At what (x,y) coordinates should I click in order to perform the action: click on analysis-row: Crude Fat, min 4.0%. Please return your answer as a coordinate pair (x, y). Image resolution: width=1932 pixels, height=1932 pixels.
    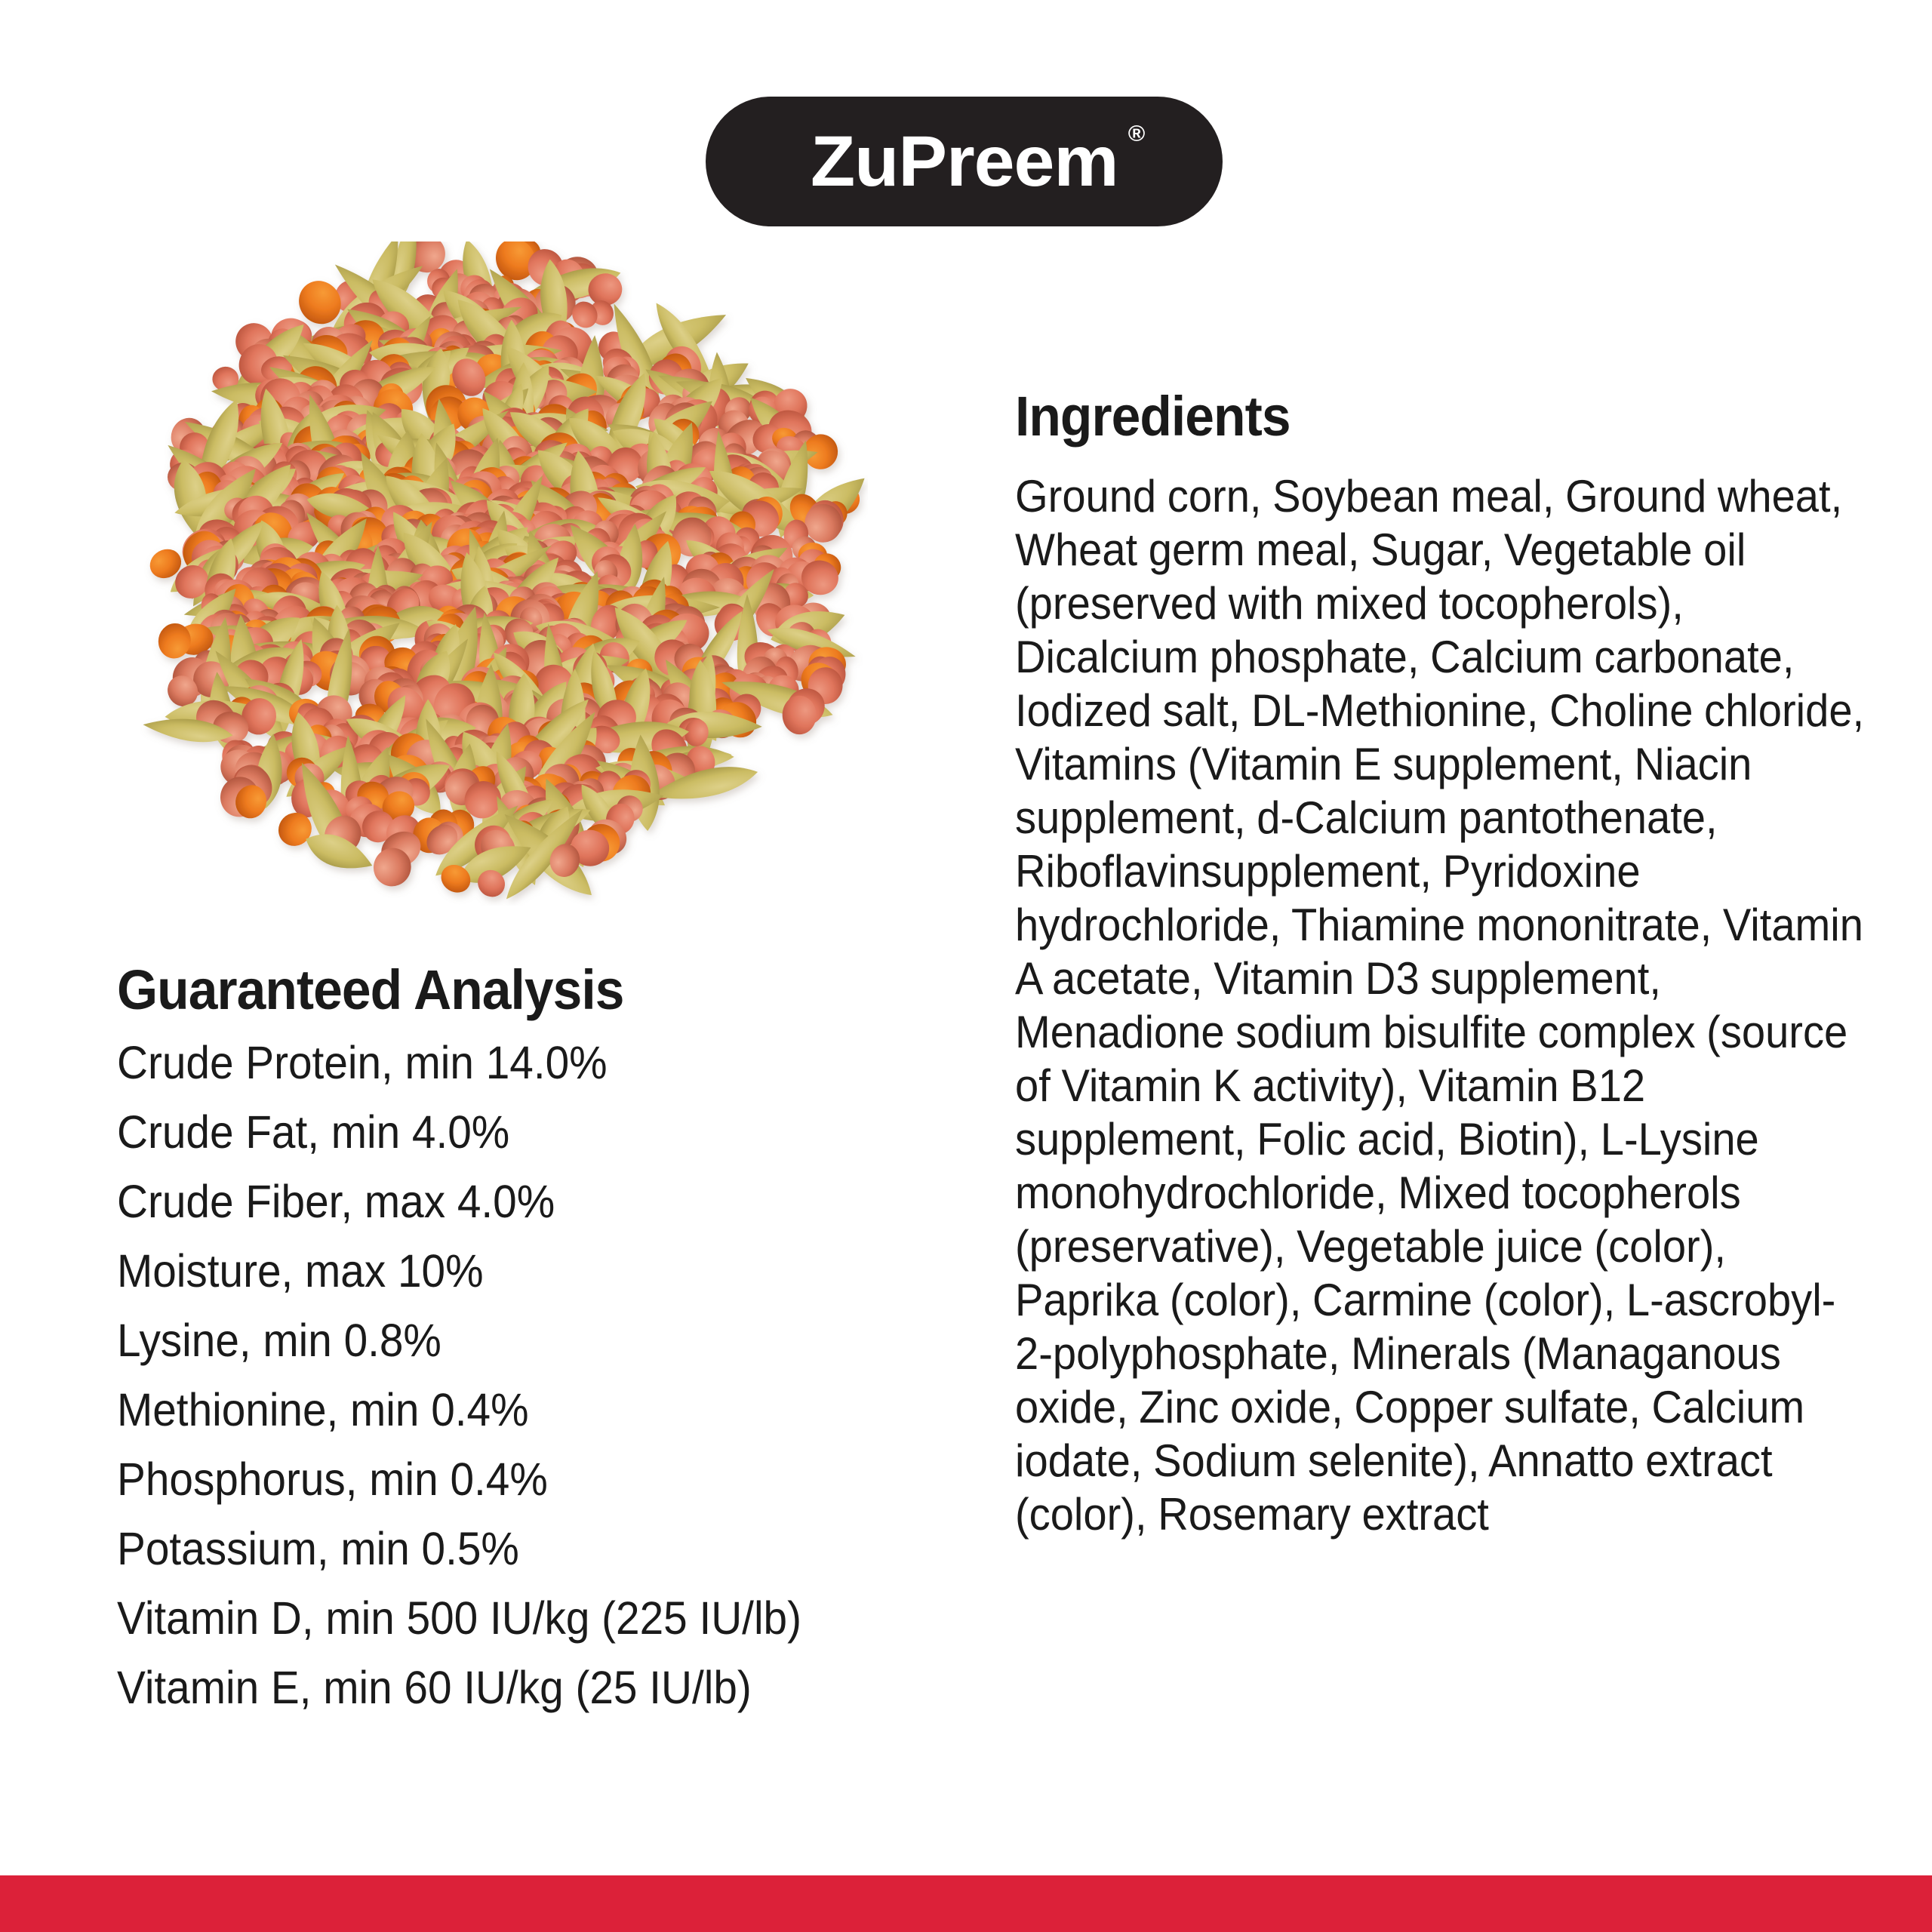
    Looking at the image, I should click on (313, 1132).